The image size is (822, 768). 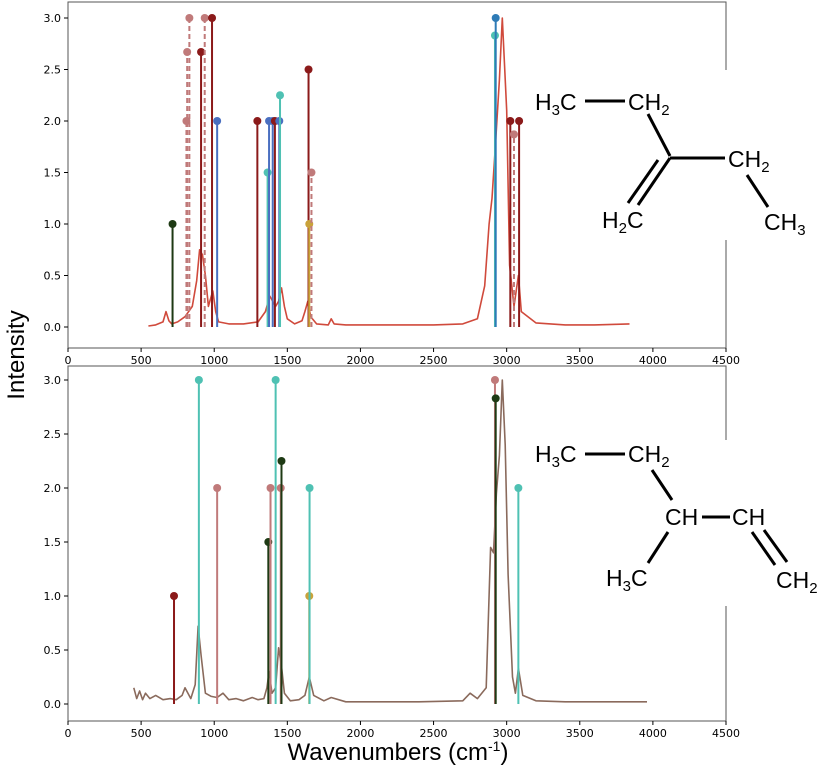 What do you see at coordinates (653, 733) in the screenshot?
I see `bottom-x-tick-label: 4000` at bounding box center [653, 733].